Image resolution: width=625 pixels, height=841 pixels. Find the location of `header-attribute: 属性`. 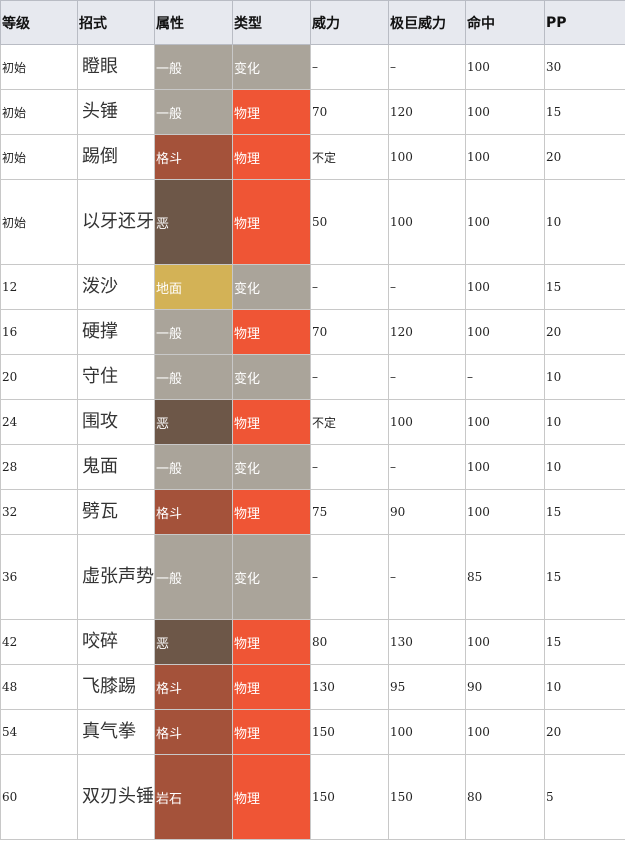

header-attribute: 属性 is located at coordinates (193, 22).